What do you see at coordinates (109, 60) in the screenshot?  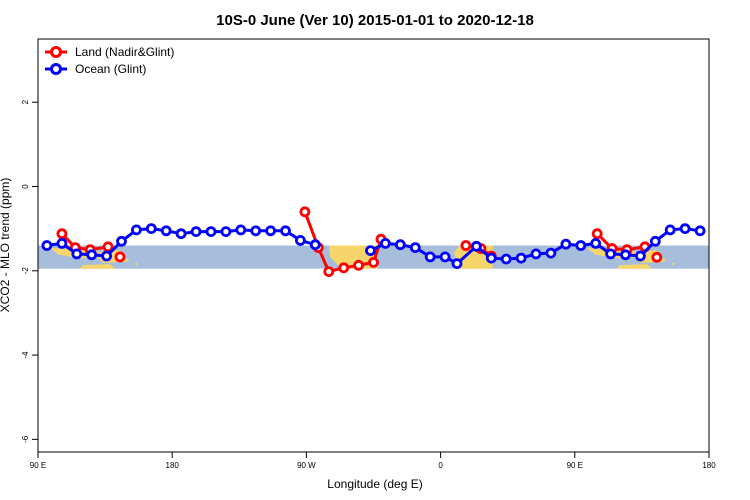 I see `legend: Land (Nadir&Glint) Ocean (Glint)` at bounding box center [109, 60].